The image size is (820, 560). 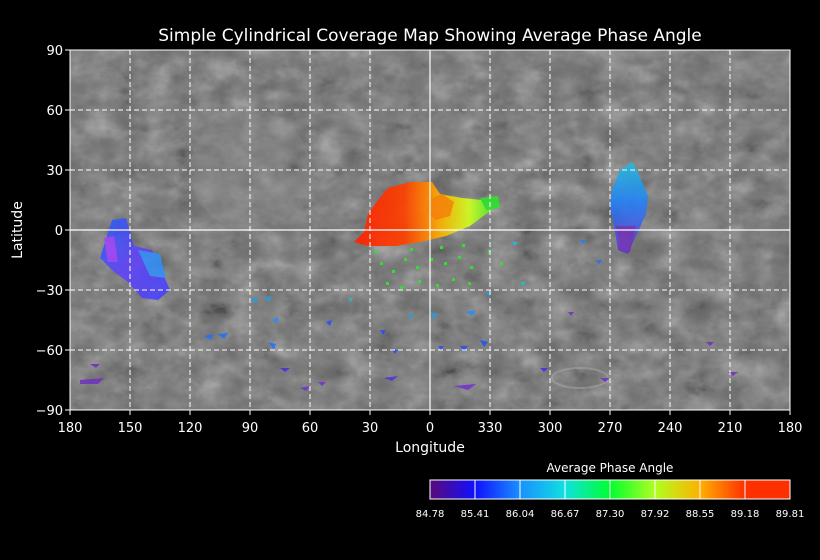 I want to click on colorbar-tick-label: 85.41, so click(x=475, y=514).